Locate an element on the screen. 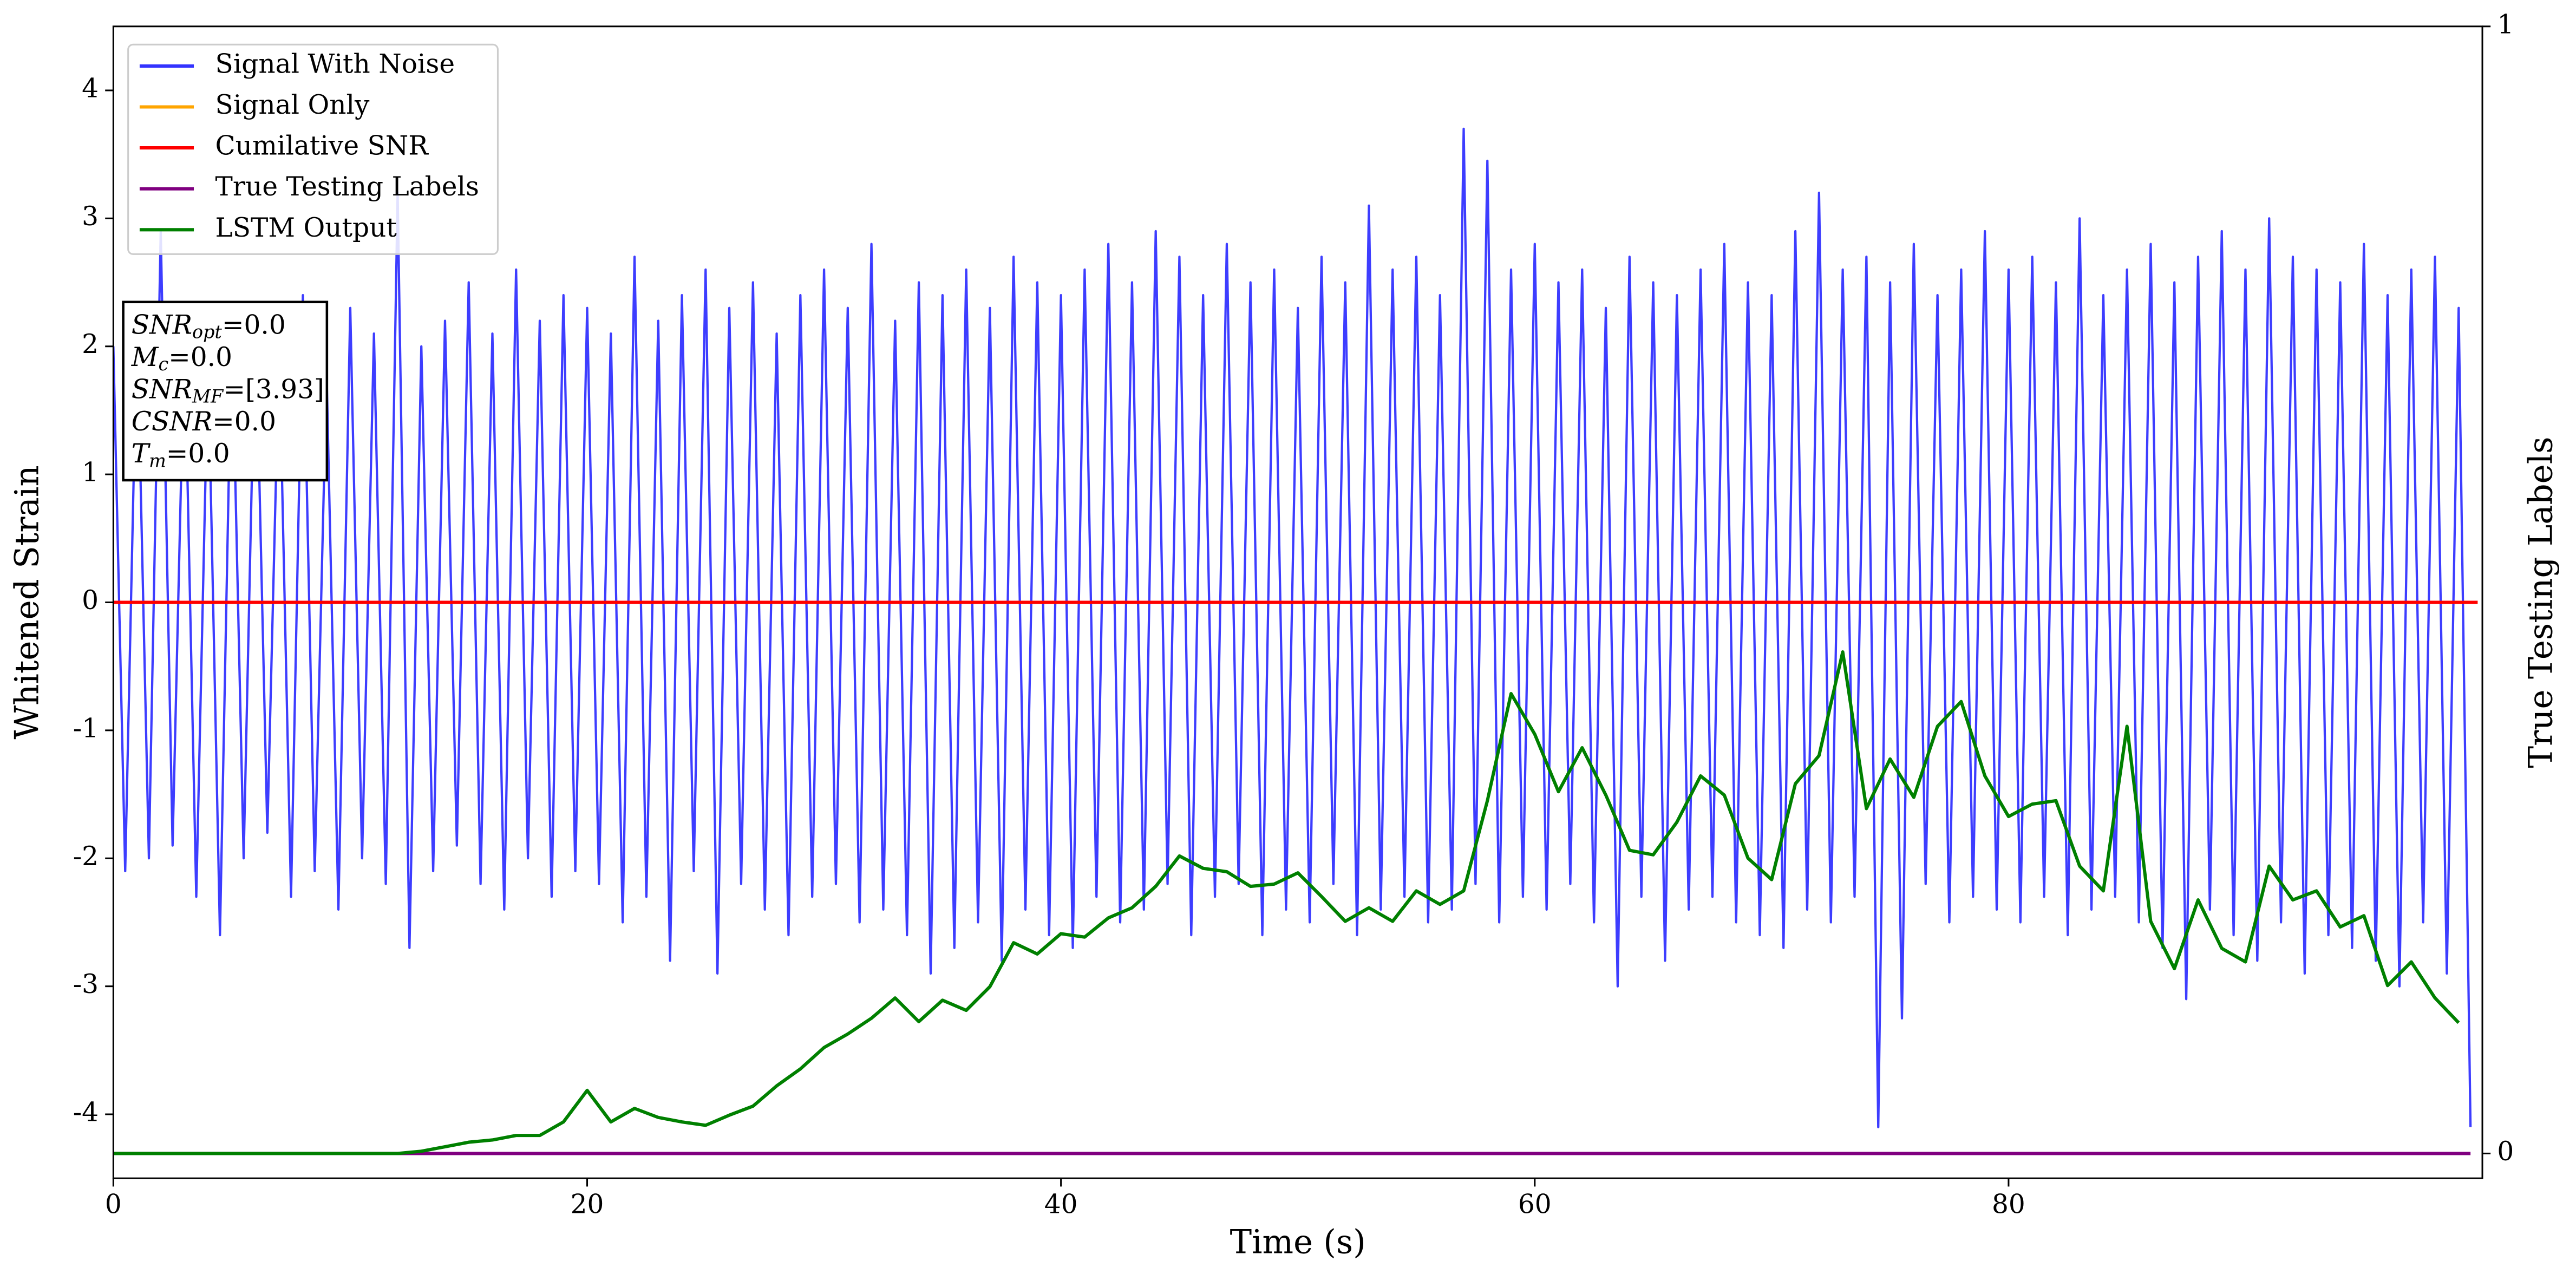 This screenshot has width=2576, height=1274. annotation-subscript: opt is located at coordinates (207, 332).